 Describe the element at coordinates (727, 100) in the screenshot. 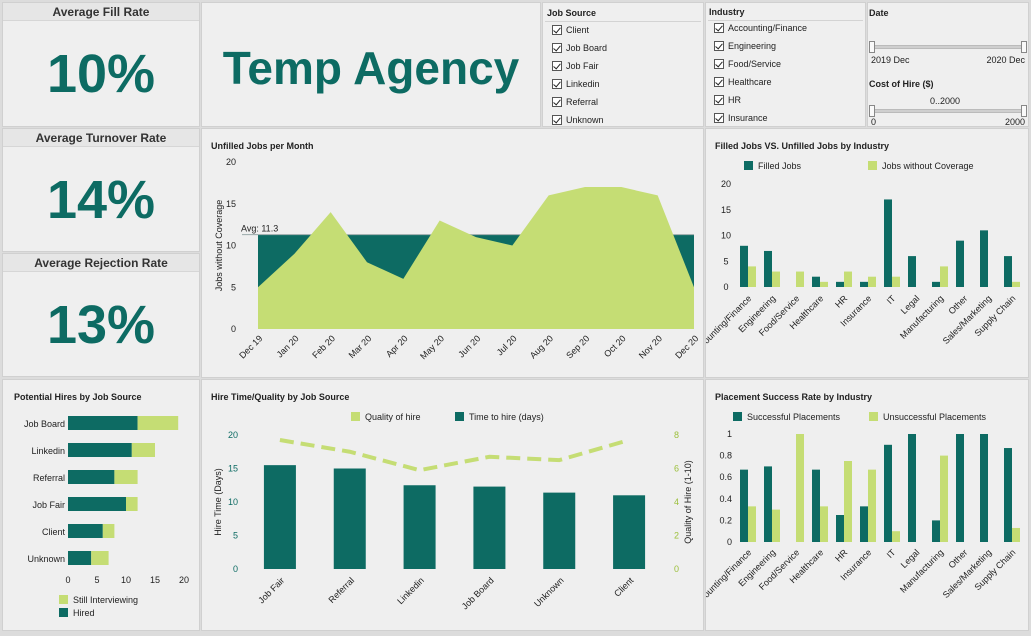

I see `filter-option-hr: HR` at that location.